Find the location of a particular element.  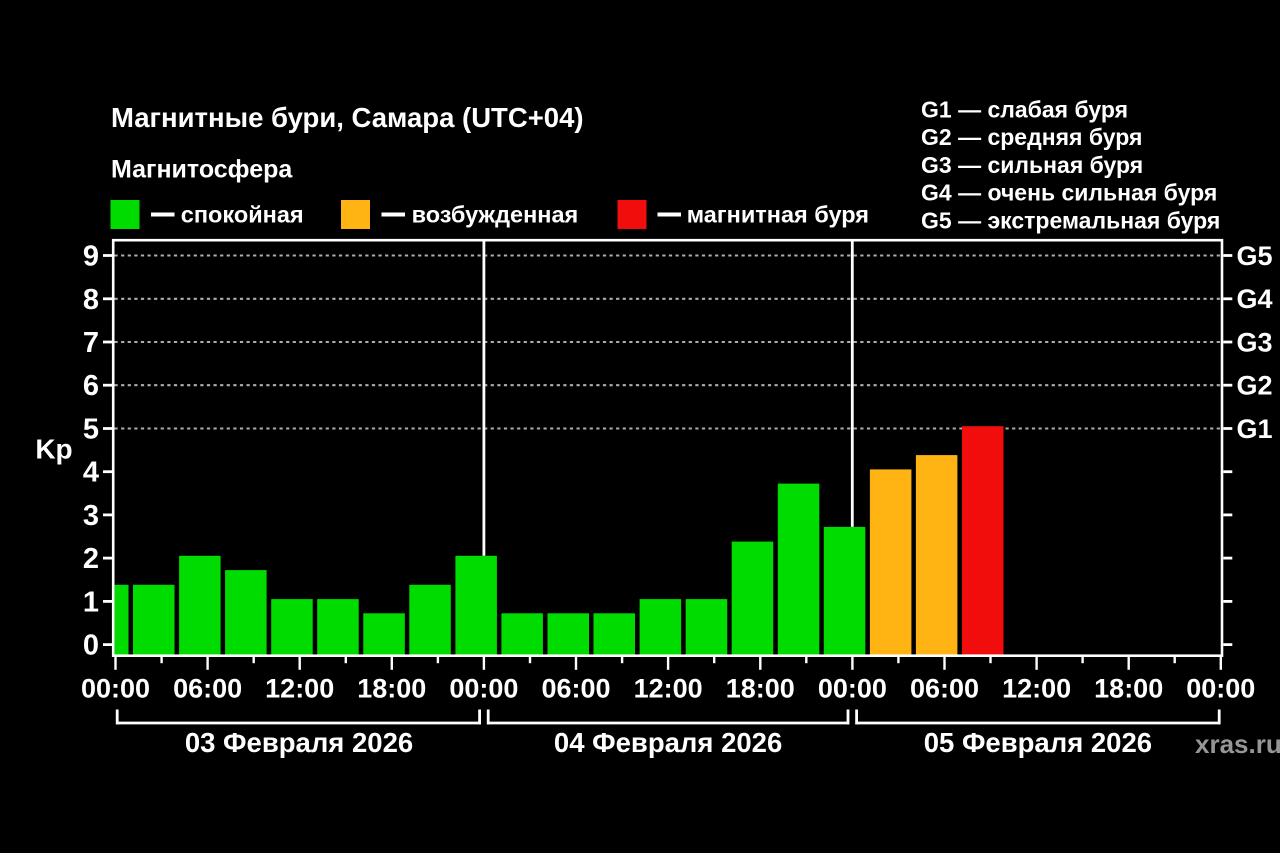

svg-text: G4 — очень сильная буря is located at coordinates (1069, 193).